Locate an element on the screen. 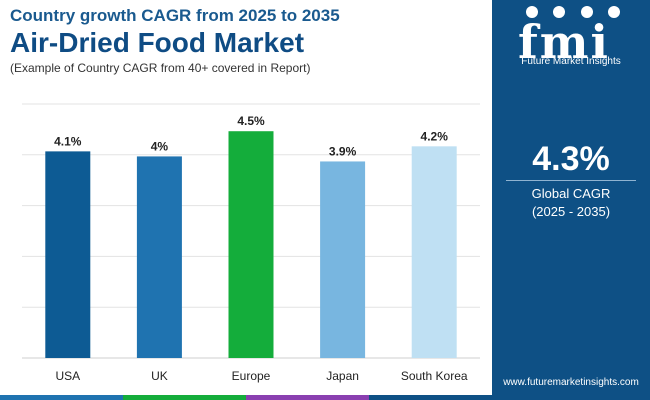 Image resolution: width=650 pixels, height=400 pixels. x-tick-label: UK is located at coordinates (159, 376).